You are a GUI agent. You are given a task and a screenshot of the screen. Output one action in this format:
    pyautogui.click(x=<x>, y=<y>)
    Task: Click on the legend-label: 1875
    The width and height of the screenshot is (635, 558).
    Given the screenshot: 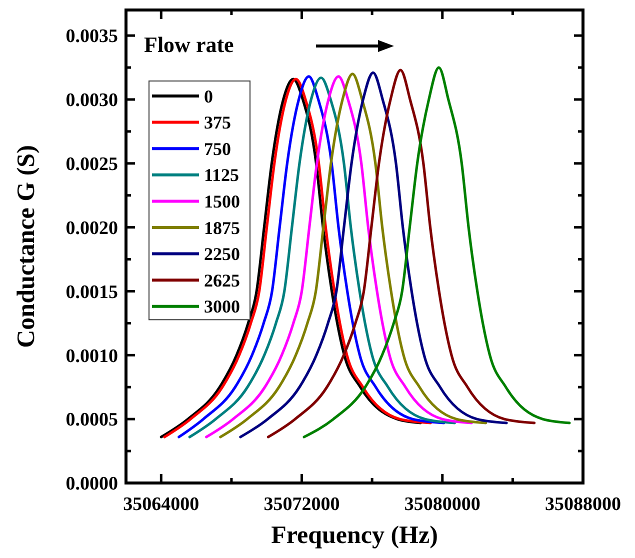 What is the action you would take?
    pyautogui.click(x=222, y=228)
    